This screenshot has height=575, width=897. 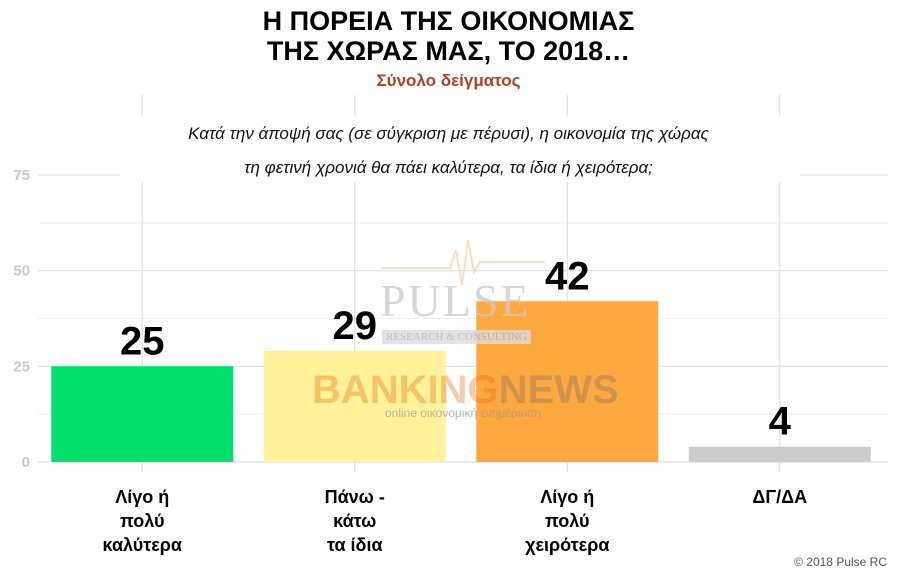 What do you see at coordinates (448, 80) in the screenshot?
I see `chart-subtitle: Σύνολο δείγματος` at bounding box center [448, 80].